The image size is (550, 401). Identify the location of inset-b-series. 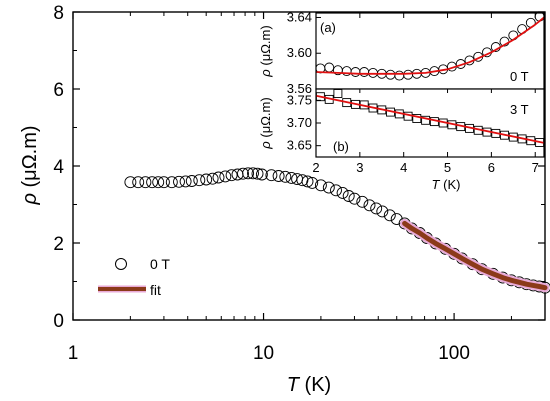
(430, 118).